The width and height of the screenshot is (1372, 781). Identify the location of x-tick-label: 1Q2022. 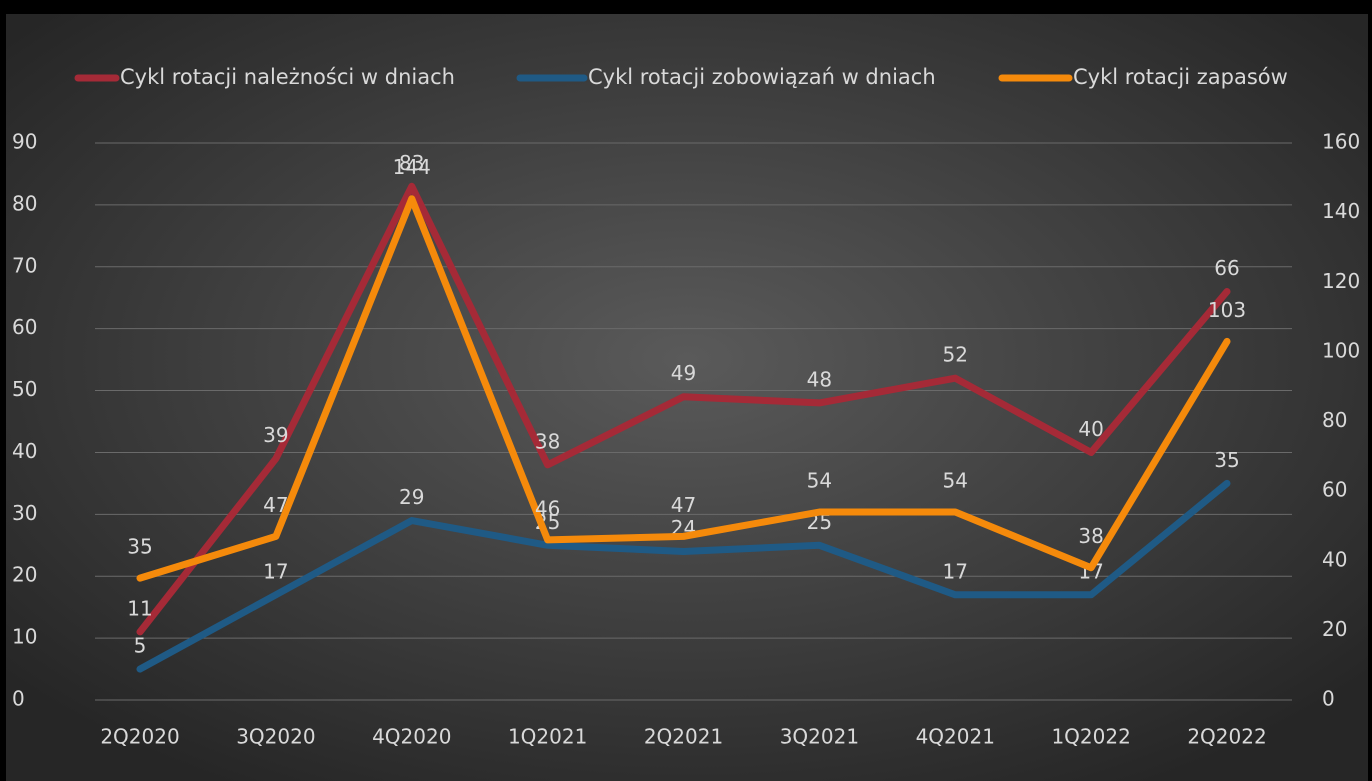
(1090, 737).